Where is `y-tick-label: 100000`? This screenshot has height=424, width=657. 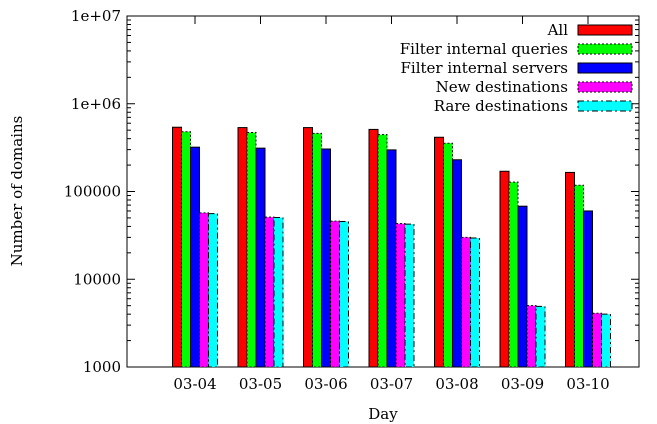 y-tick-label: 100000 is located at coordinates (92, 192).